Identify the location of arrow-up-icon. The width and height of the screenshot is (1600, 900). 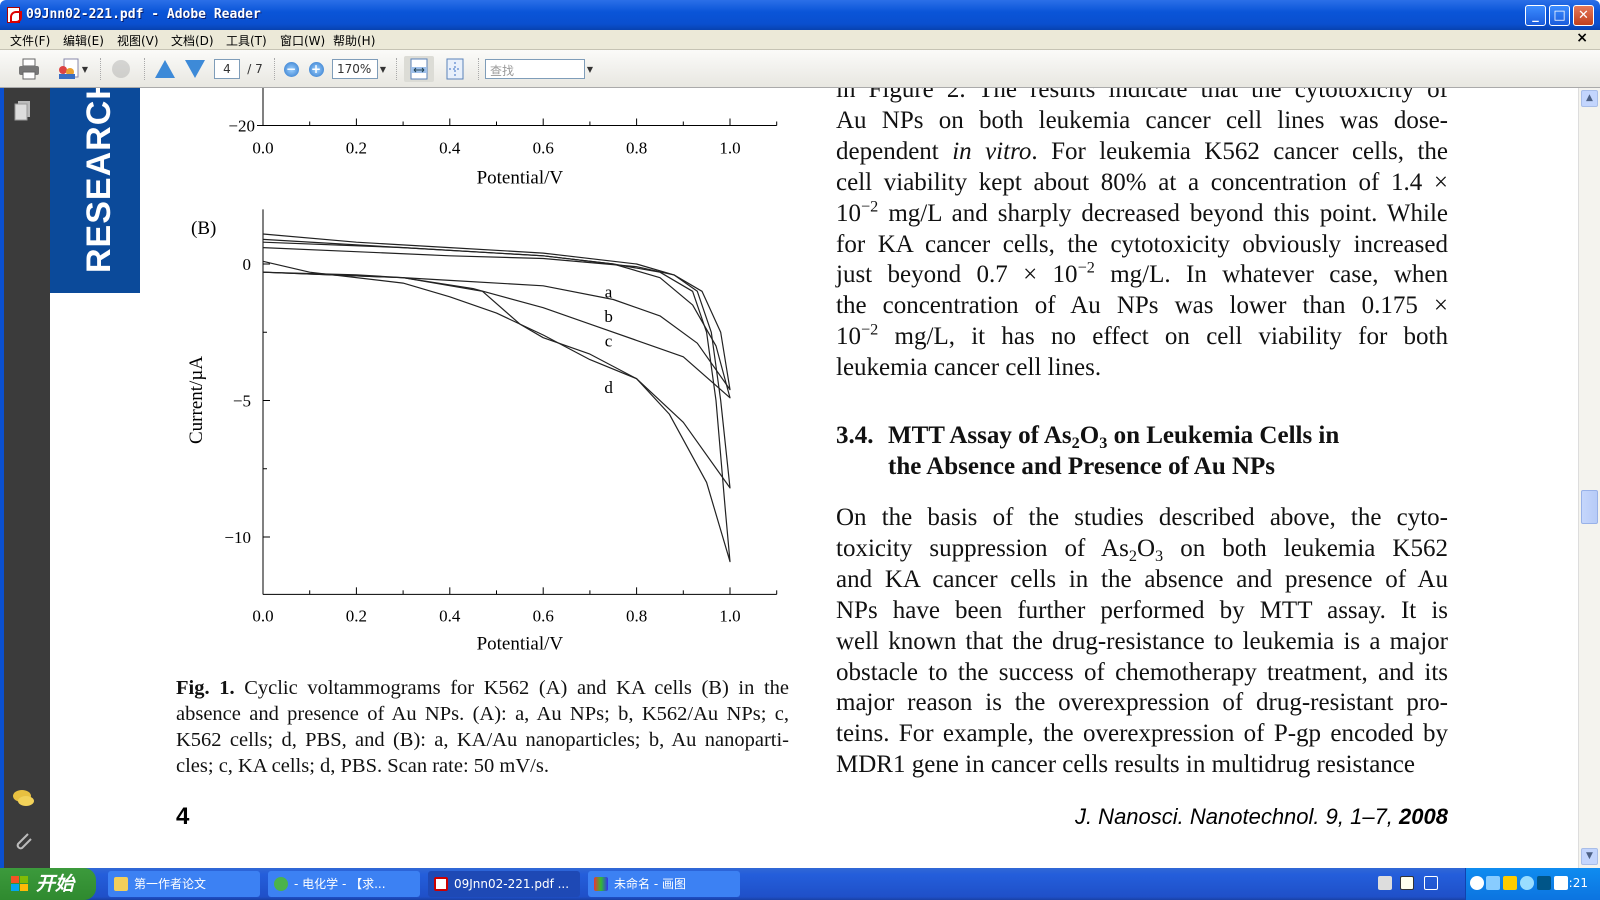
(165, 69).